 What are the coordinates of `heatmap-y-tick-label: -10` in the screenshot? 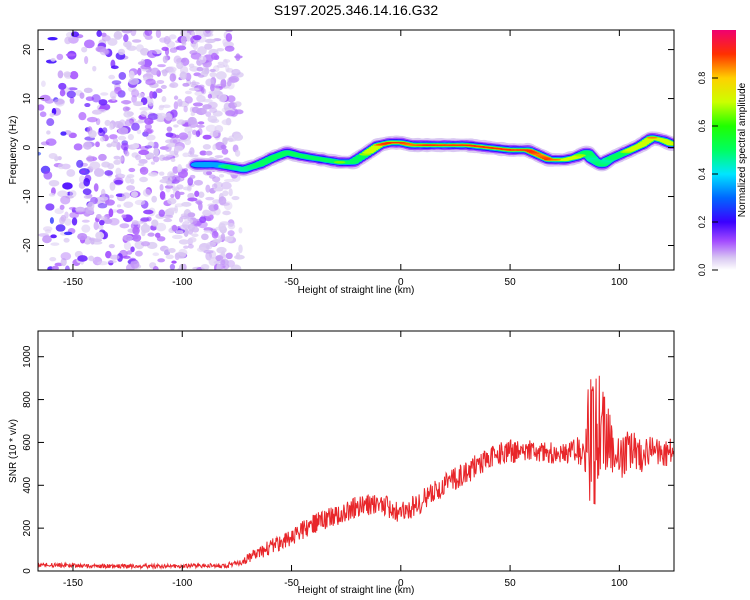 It's located at (27, 196).